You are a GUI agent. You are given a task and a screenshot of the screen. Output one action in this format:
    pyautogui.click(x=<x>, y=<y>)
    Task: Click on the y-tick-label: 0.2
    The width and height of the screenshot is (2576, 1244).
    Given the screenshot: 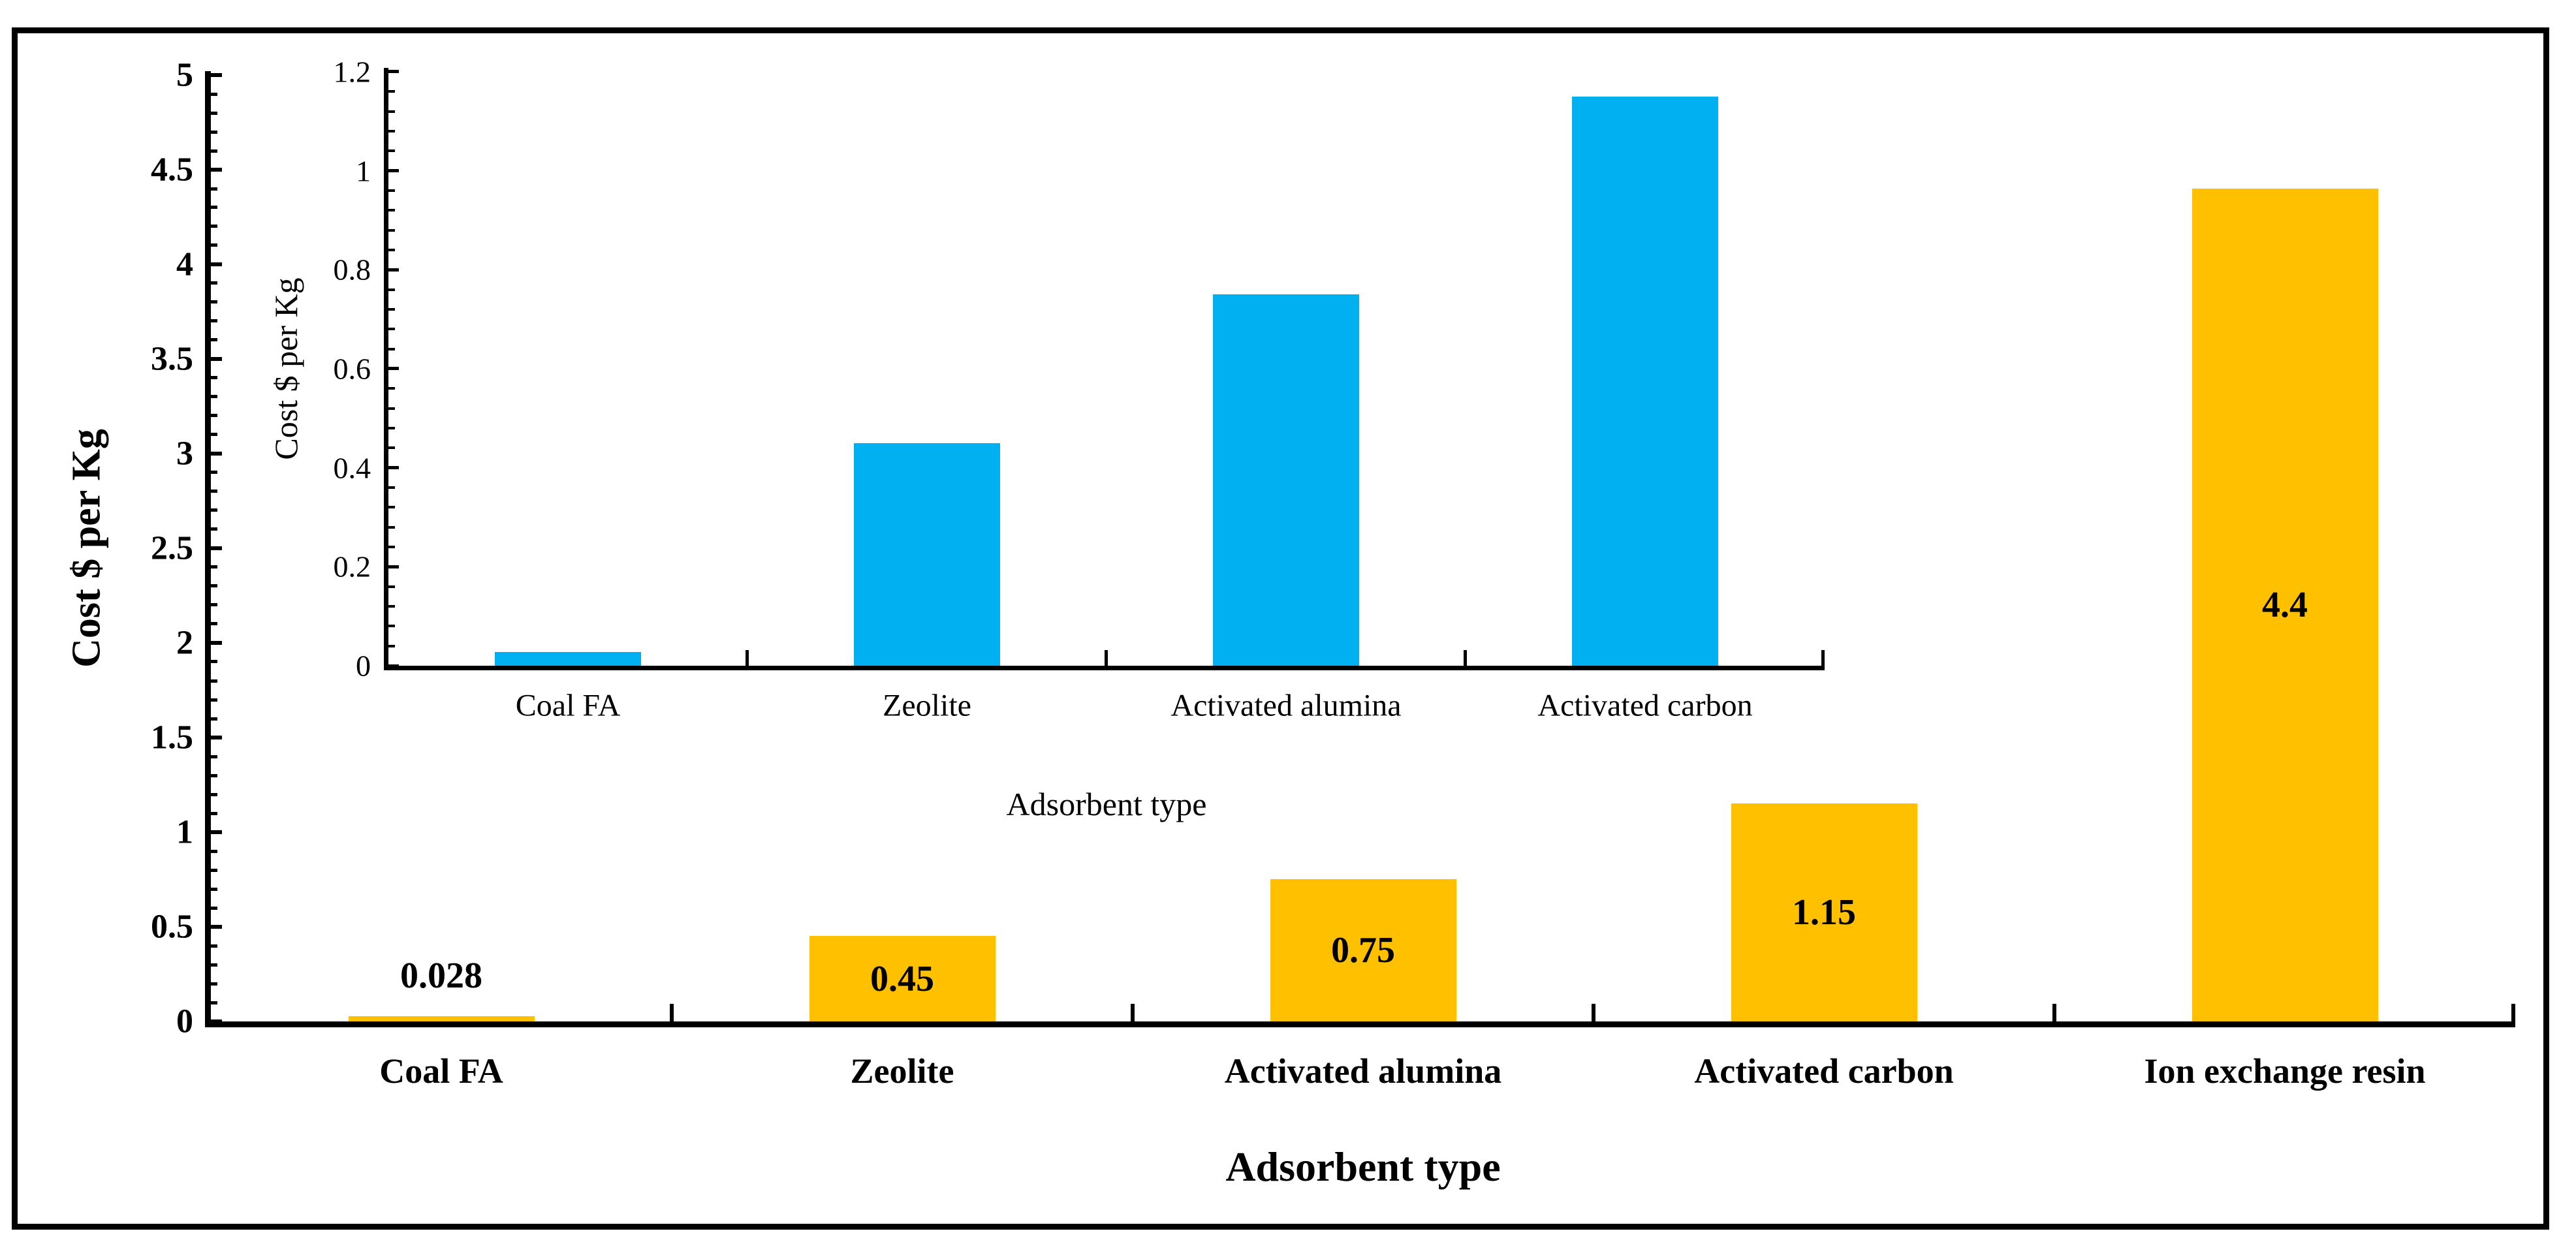 What is the action you would take?
    pyautogui.click(x=352, y=566)
    